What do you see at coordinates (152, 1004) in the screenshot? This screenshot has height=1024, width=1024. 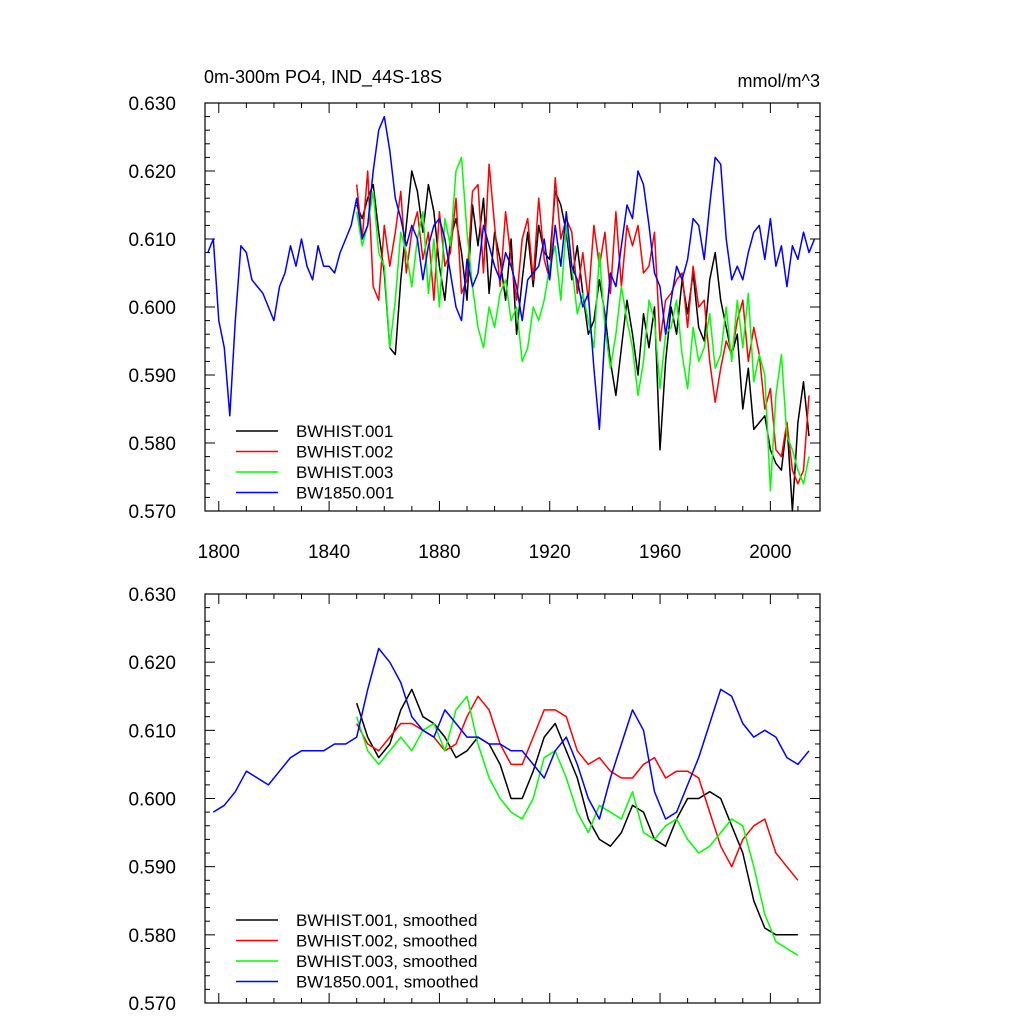 I see `bottom-y-tick-label: 0.570` at bounding box center [152, 1004].